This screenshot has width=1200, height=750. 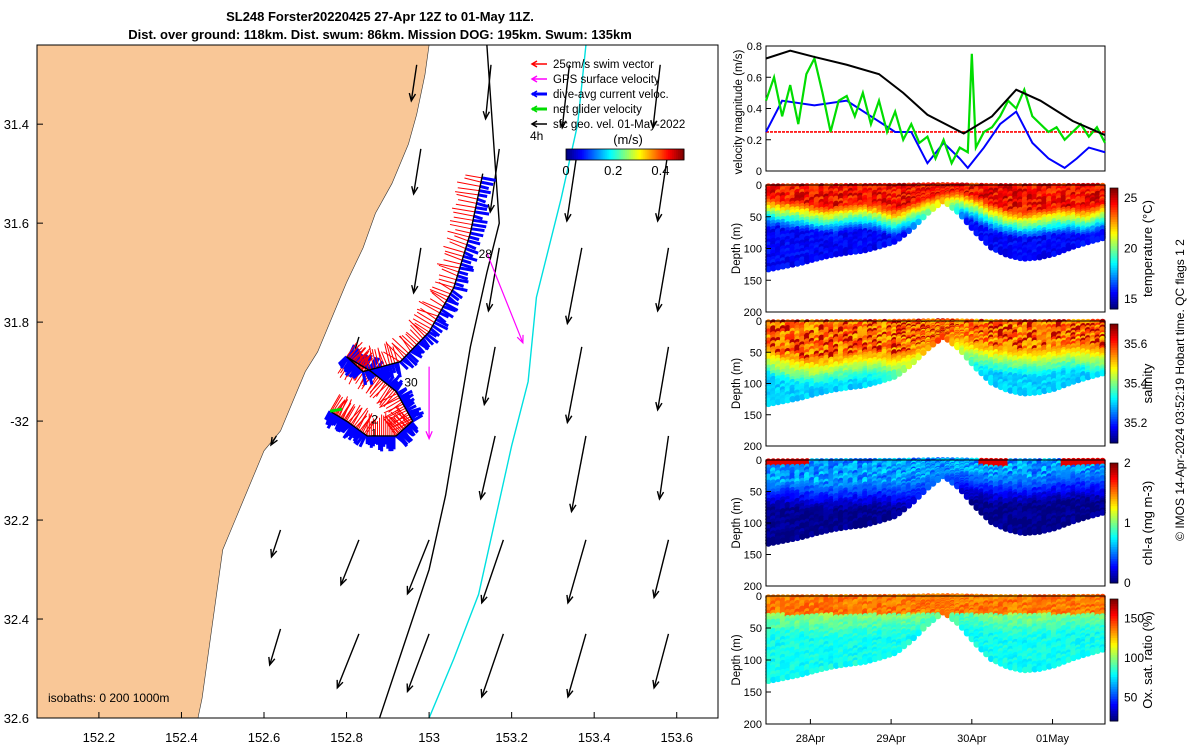 What do you see at coordinates (507, 381) in the screenshot?
I see `isobath-1000m` at bounding box center [507, 381].